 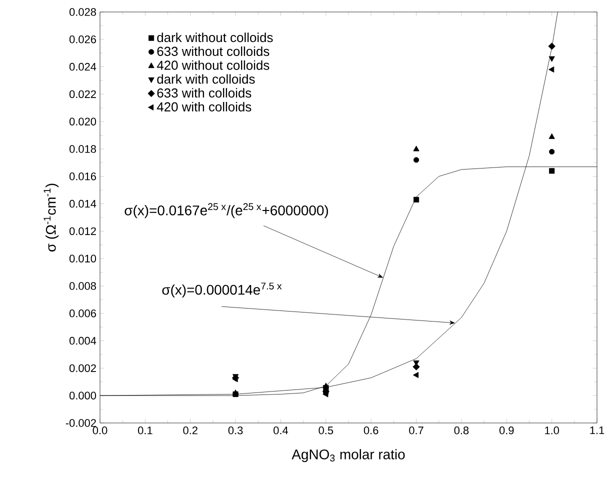 What do you see at coordinates (461, 430) in the screenshot?
I see `x-tick-label: 0.8` at bounding box center [461, 430].